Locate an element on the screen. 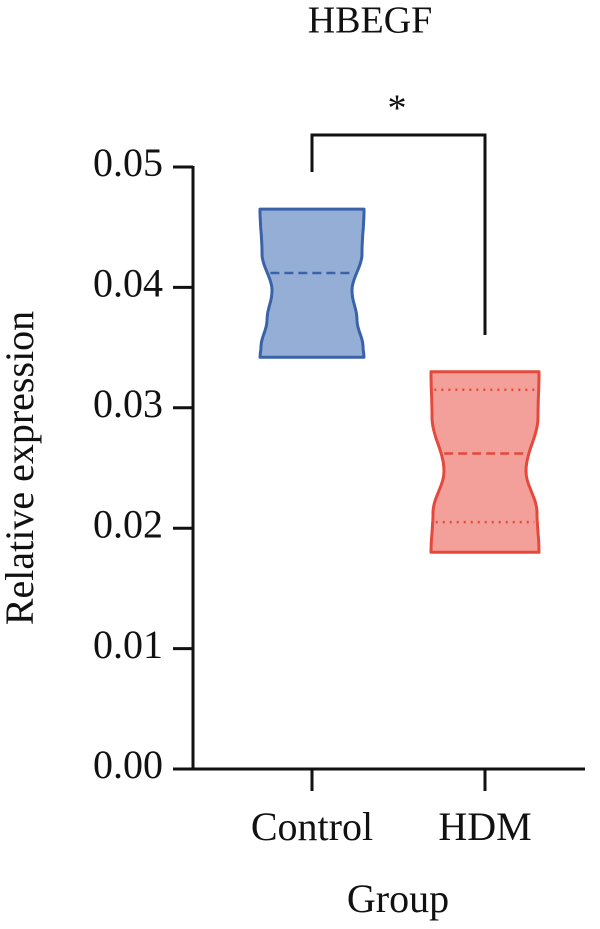 The width and height of the screenshot is (600, 929). y-tick-label: 0.02 is located at coordinates (128, 523).